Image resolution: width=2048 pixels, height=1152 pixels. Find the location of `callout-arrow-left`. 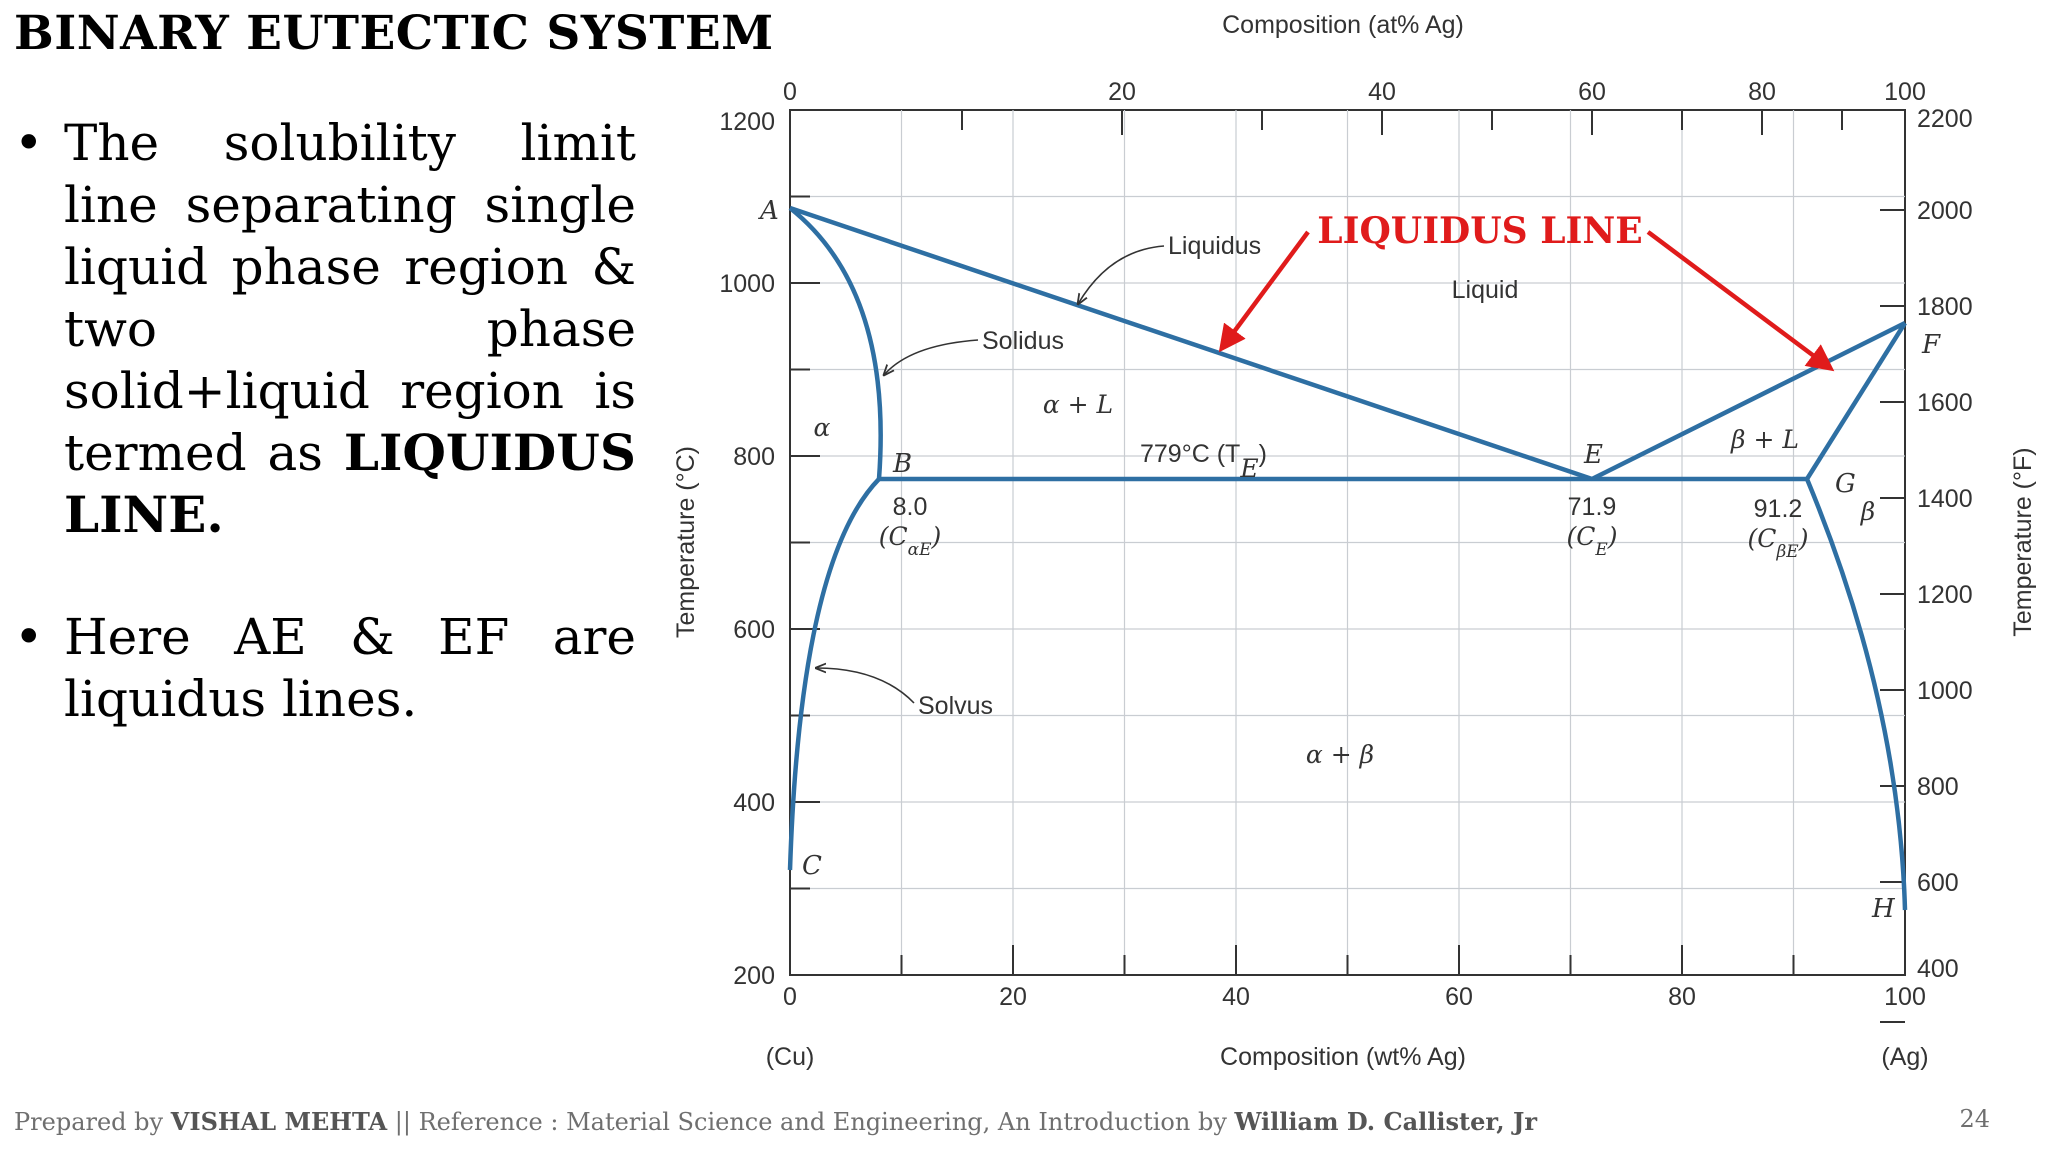

callout-arrow-left is located at coordinates (1264, 291).